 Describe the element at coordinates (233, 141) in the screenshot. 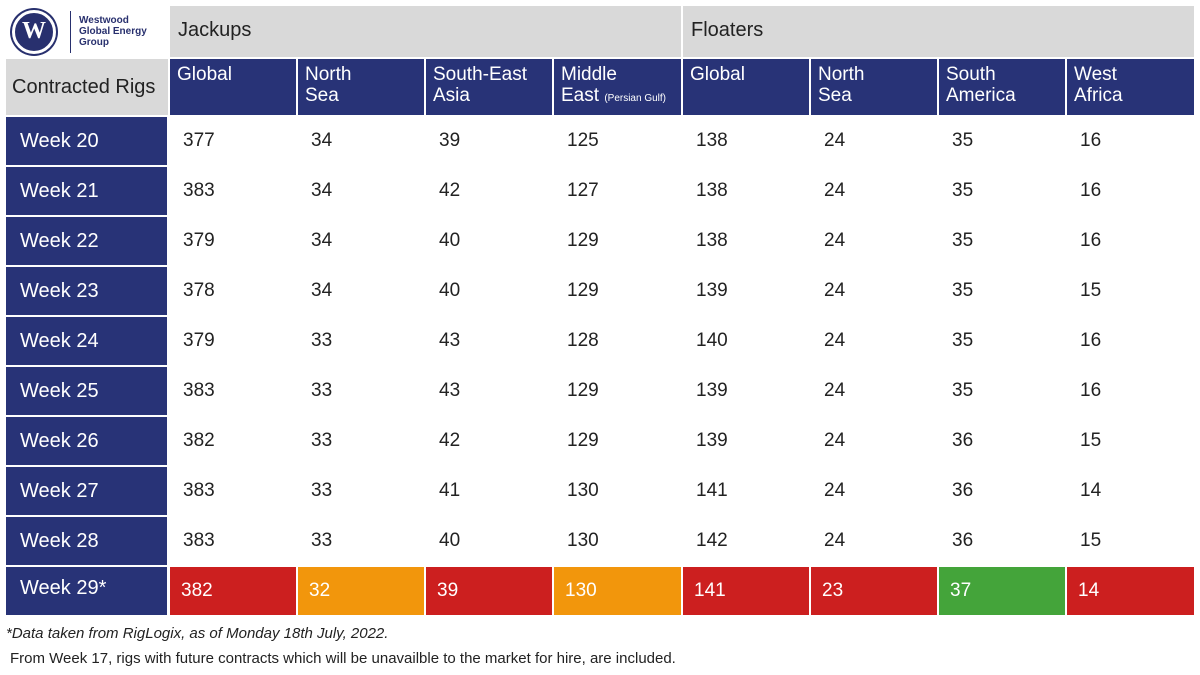

I see `table-cell: 377` at that location.